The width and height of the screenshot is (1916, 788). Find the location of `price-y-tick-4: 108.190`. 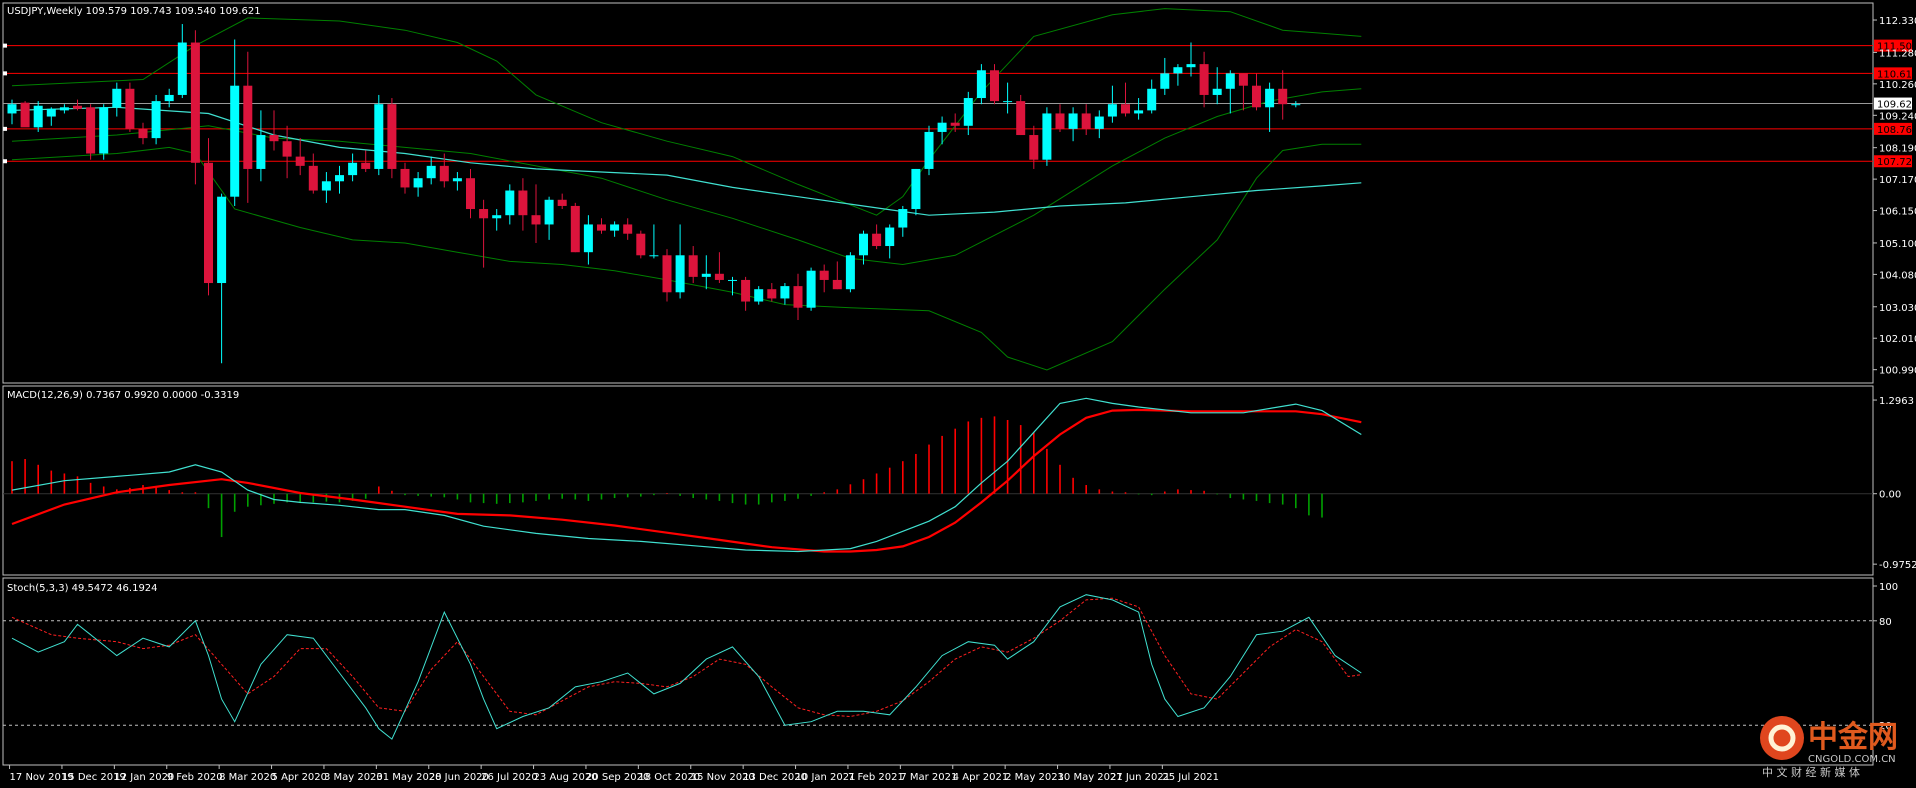

price-y-tick-4: 108.190 is located at coordinates (1897, 149).